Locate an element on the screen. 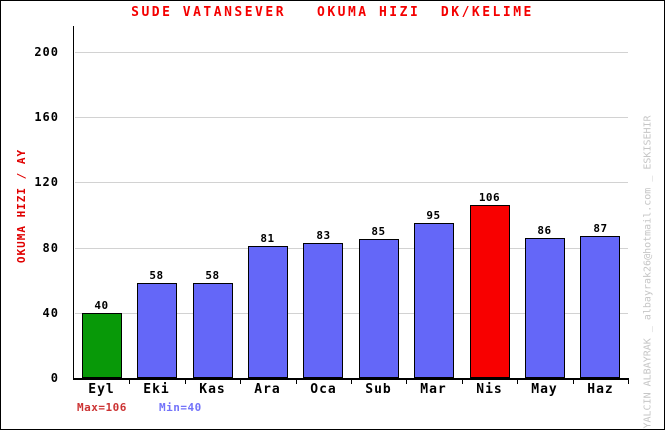 The width and height of the screenshot is (665, 430). chart-title: SUDE VATANSEVER OKUMA HIZI DK/KELIME is located at coordinates (332, 12).